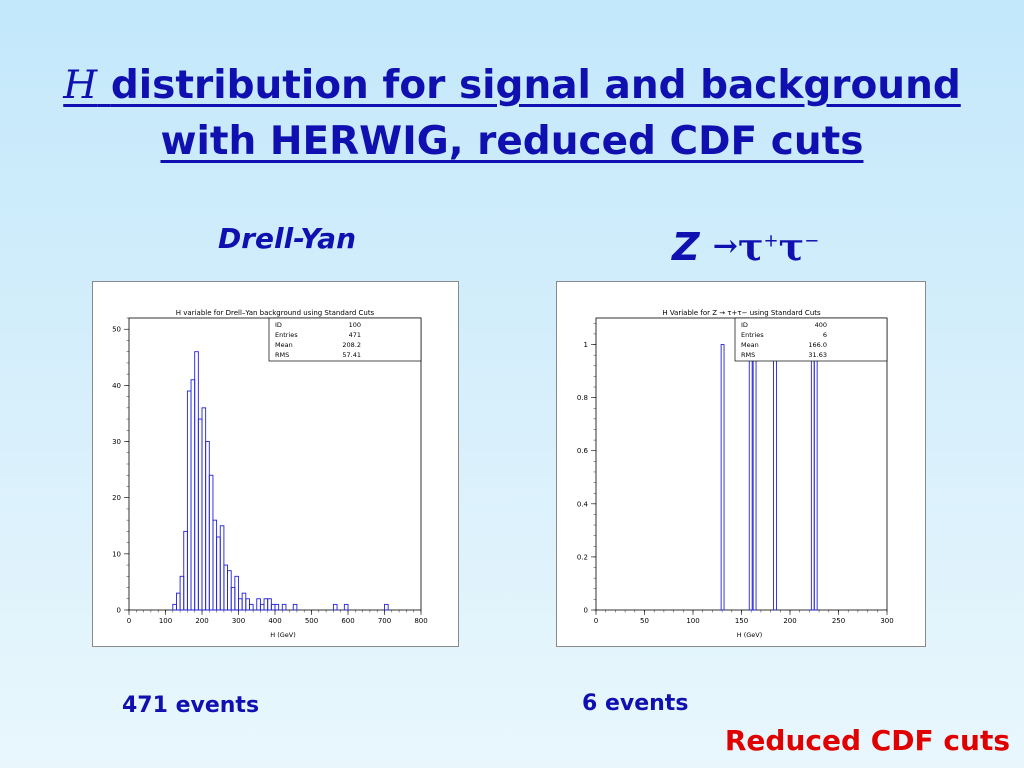 The image size is (1024, 768). What do you see at coordinates (274, 621) in the screenshot?
I see `x-tick-label: 400` at bounding box center [274, 621].